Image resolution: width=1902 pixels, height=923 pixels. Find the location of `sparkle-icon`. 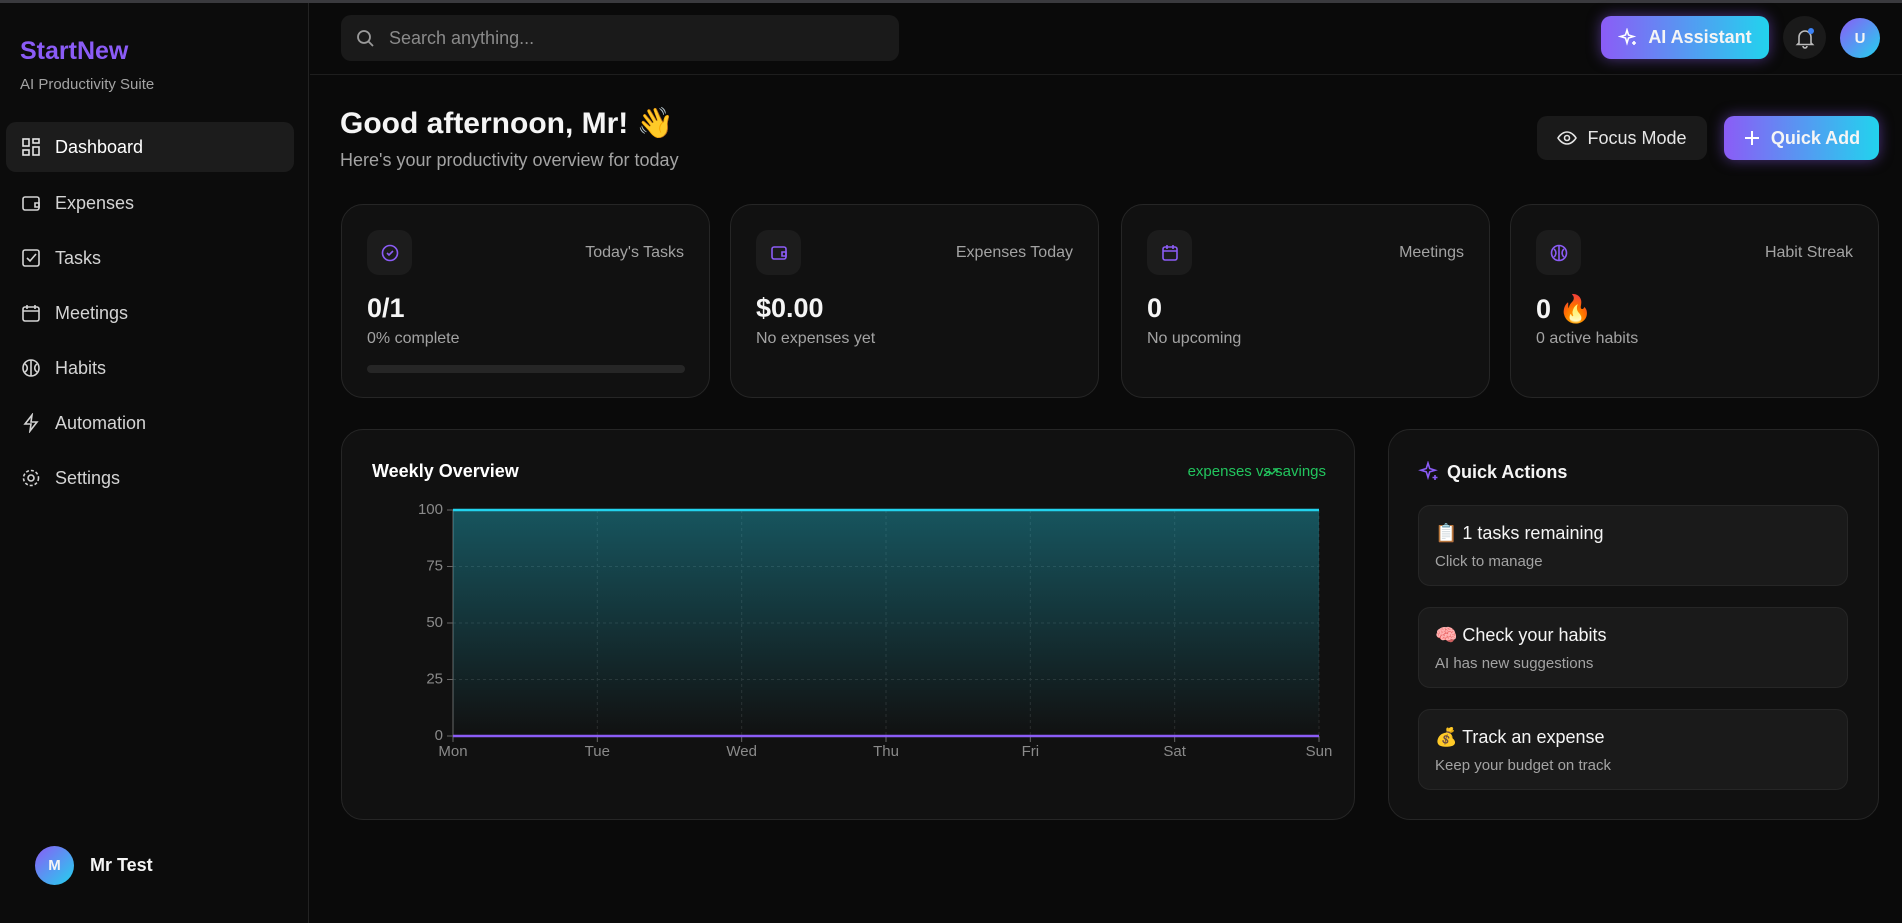

sparkle-icon is located at coordinates (1428, 471).